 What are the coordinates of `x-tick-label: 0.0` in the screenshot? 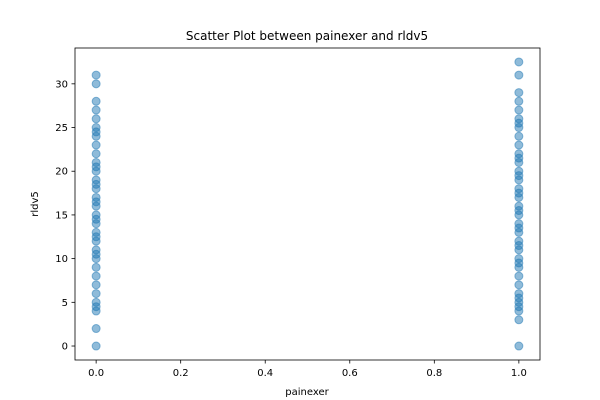 It's located at (96, 373).